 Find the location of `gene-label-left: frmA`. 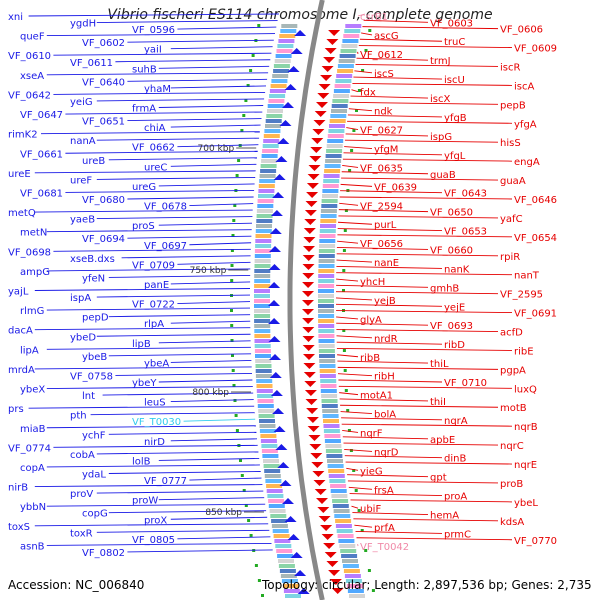

gene-label-left: frmA is located at coordinates (144, 109).